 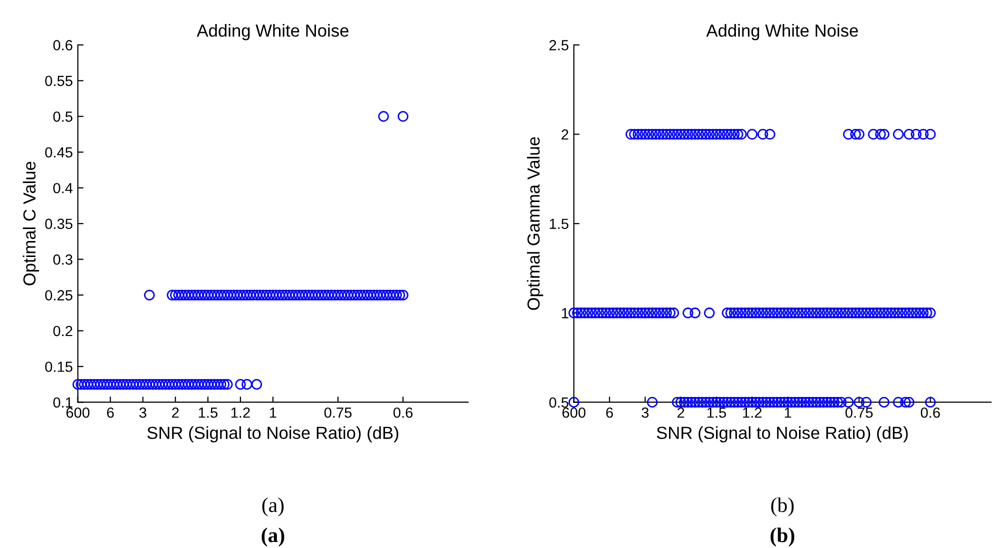 What do you see at coordinates (58, 152) in the screenshot?
I see `y-tick-label: 0.45` at bounding box center [58, 152].